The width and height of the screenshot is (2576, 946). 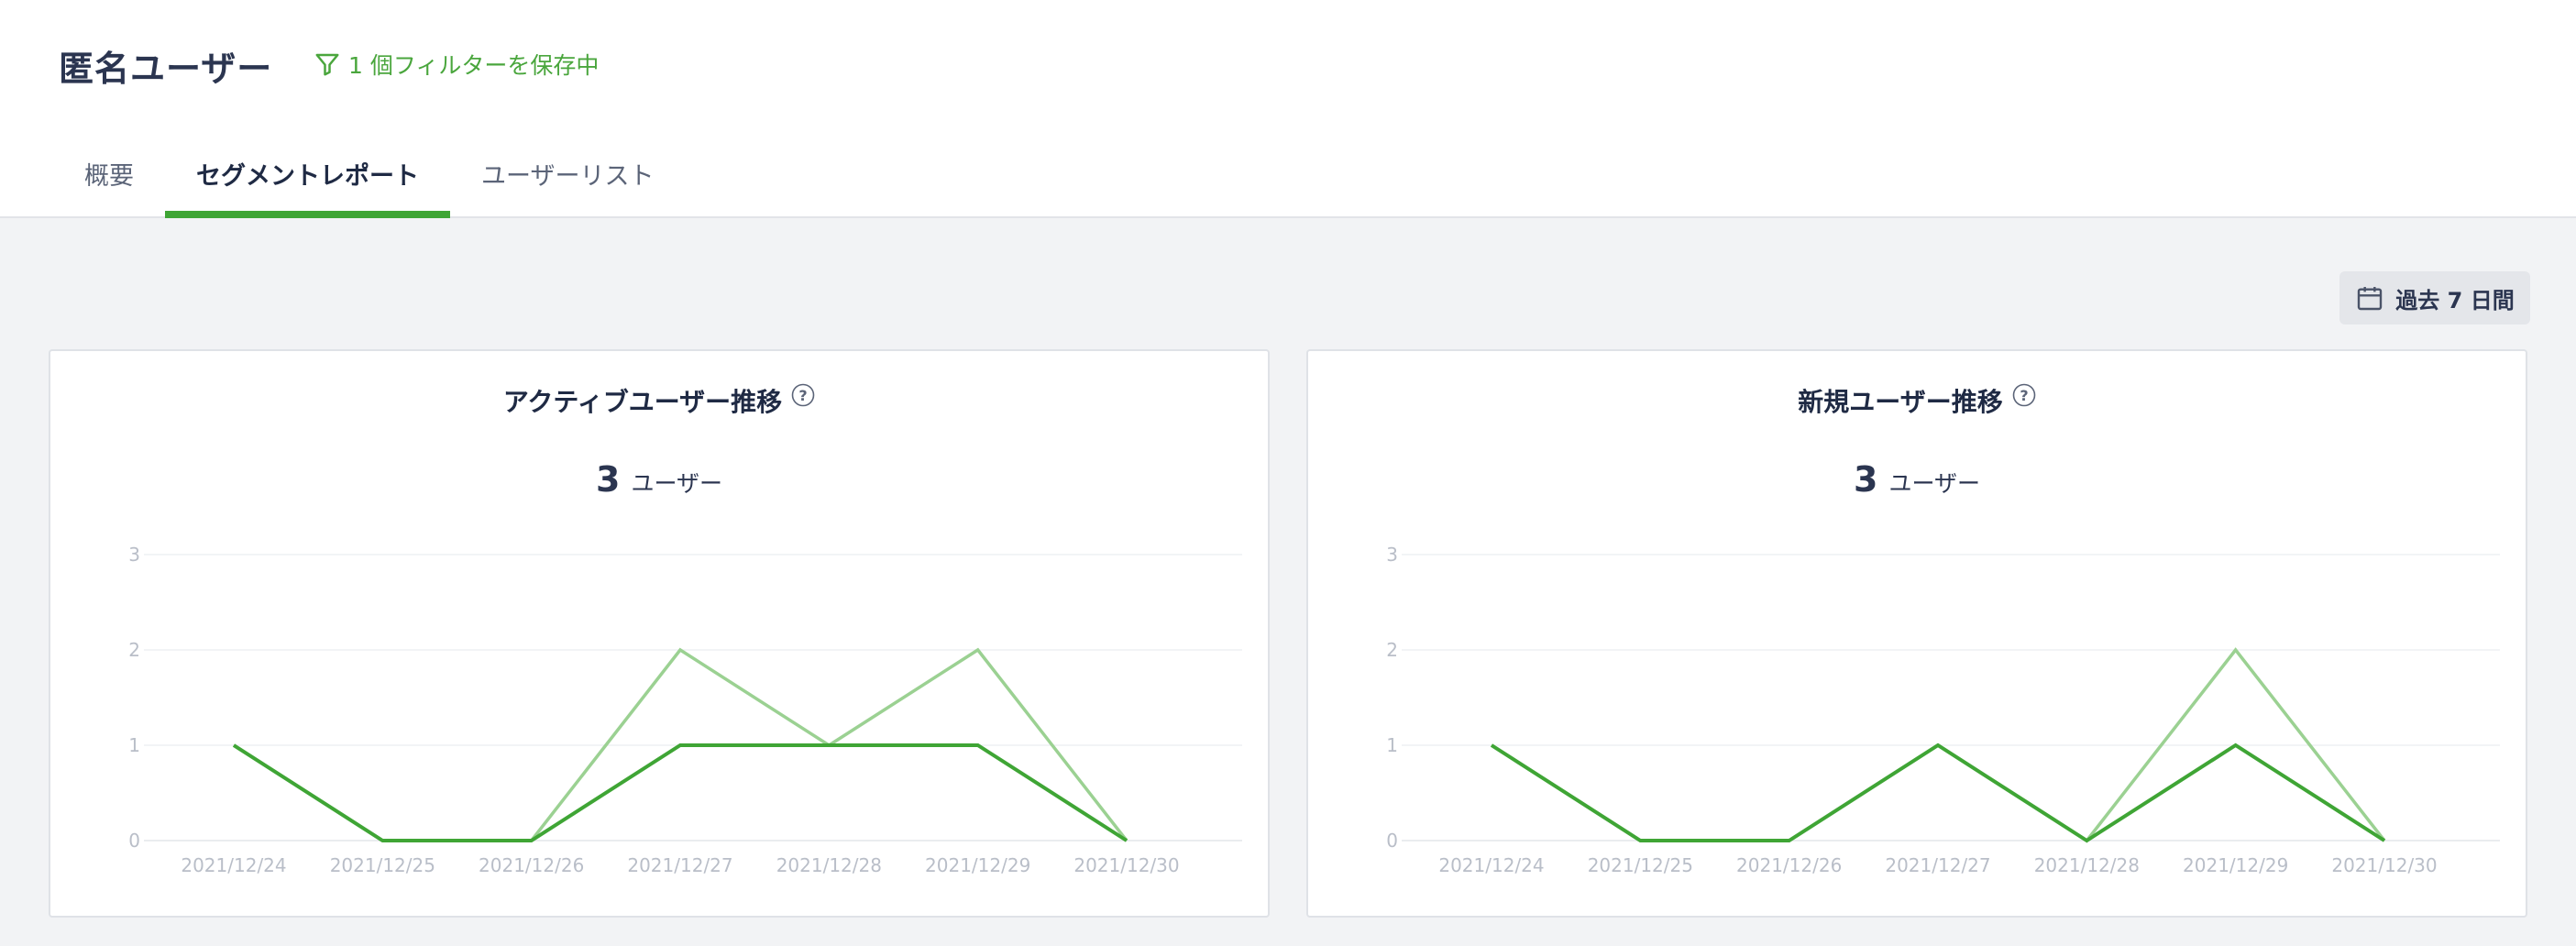 What do you see at coordinates (2371, 299) in the screenshot?
I see `calendar-icon` at bounding box center [2371, 299].